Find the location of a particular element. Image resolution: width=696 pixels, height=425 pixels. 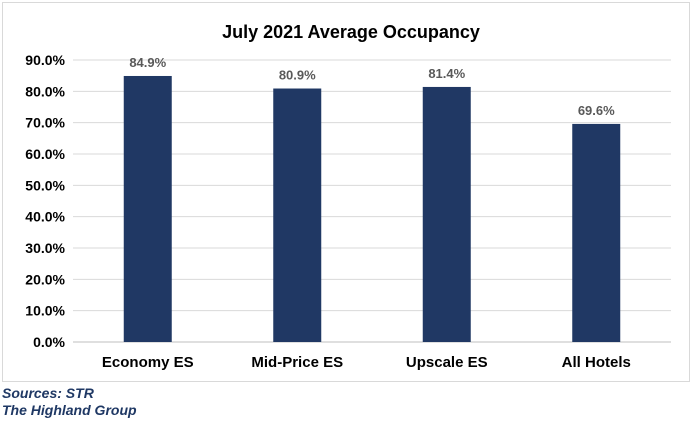

source-note-str: Sources: STR is located at coordinates (48, 393).